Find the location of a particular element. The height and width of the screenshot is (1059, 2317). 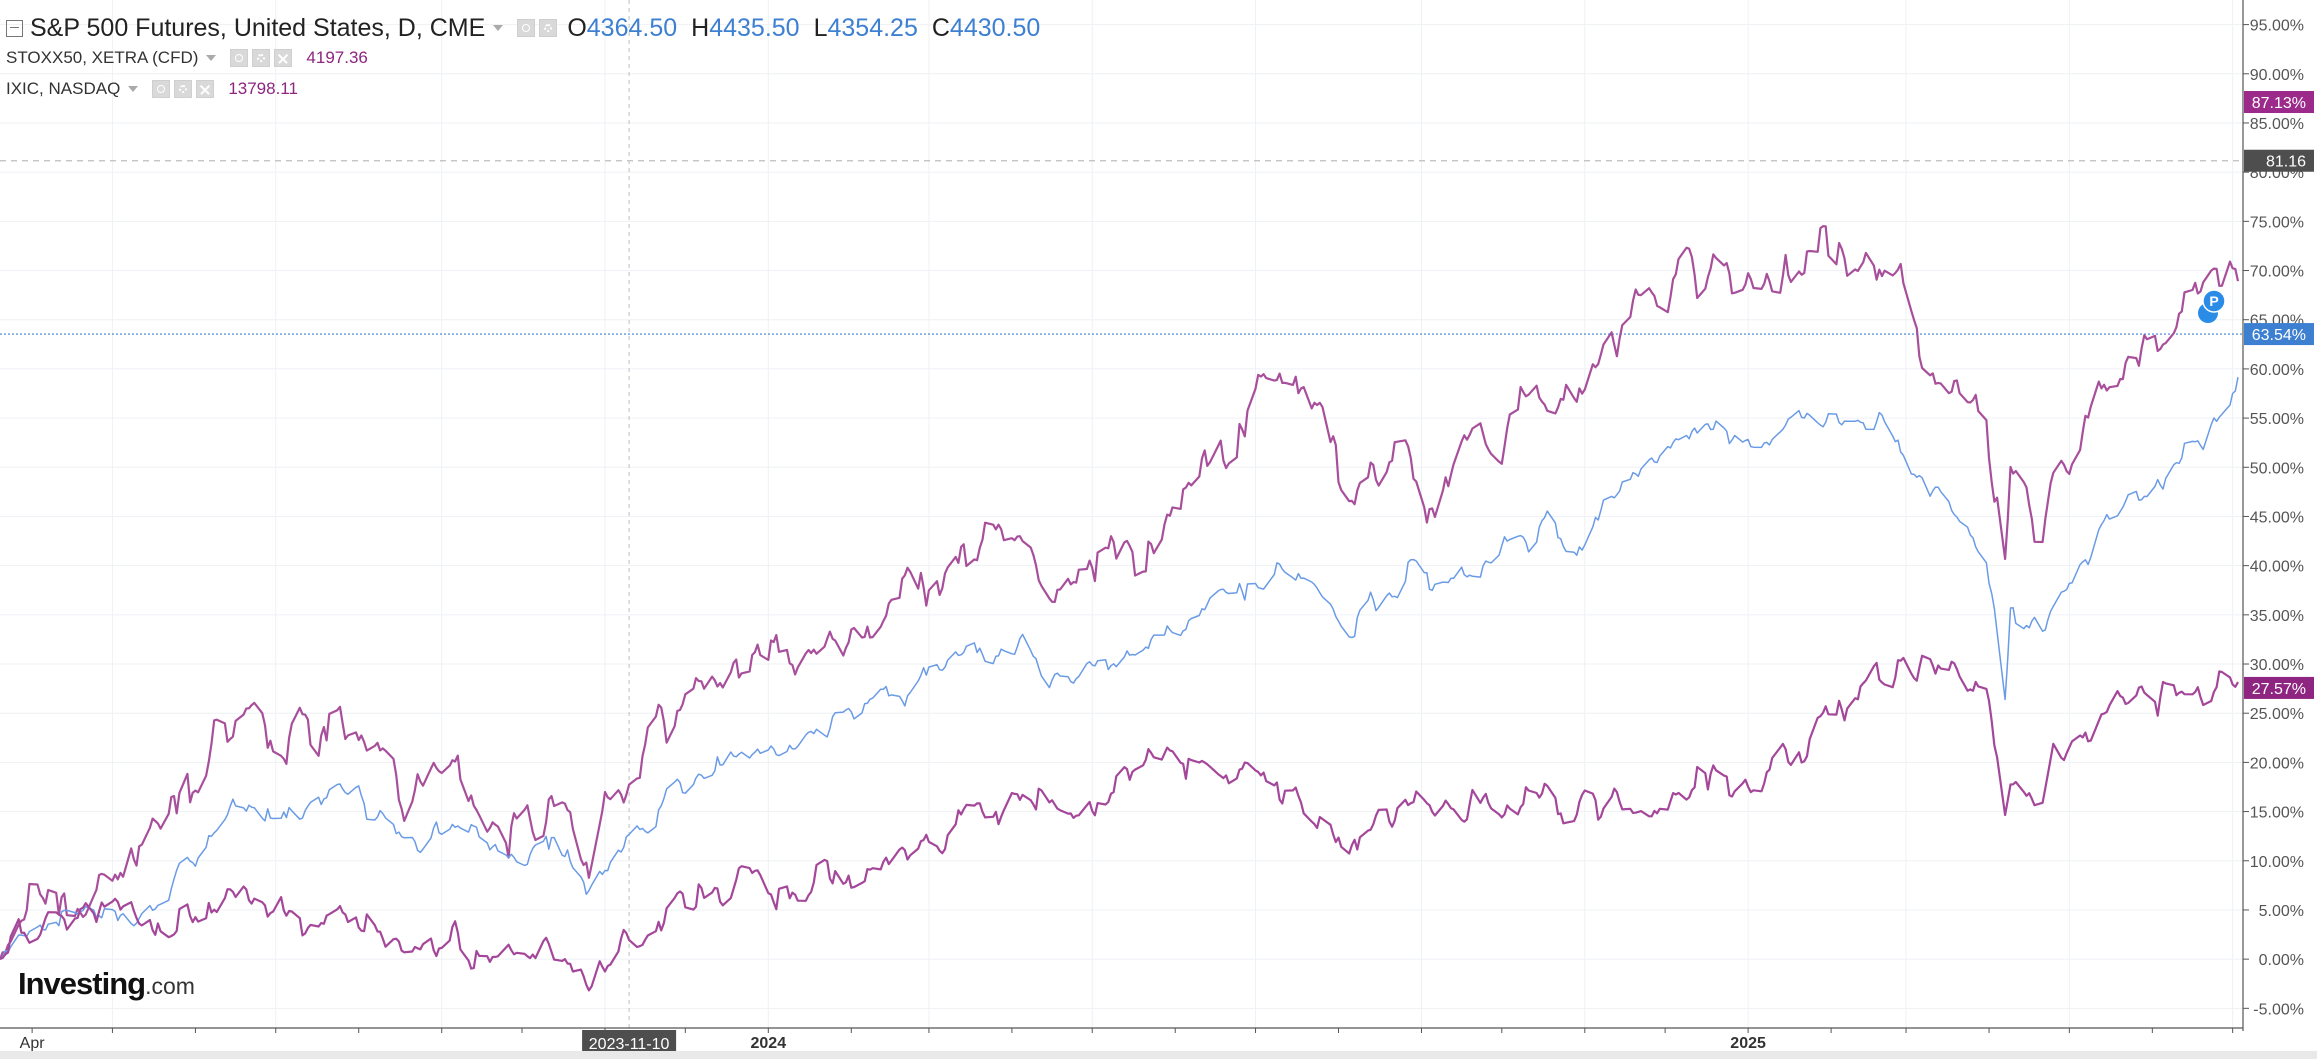

y-tick-label: 15.00% is located at coordinates (2277, 813).